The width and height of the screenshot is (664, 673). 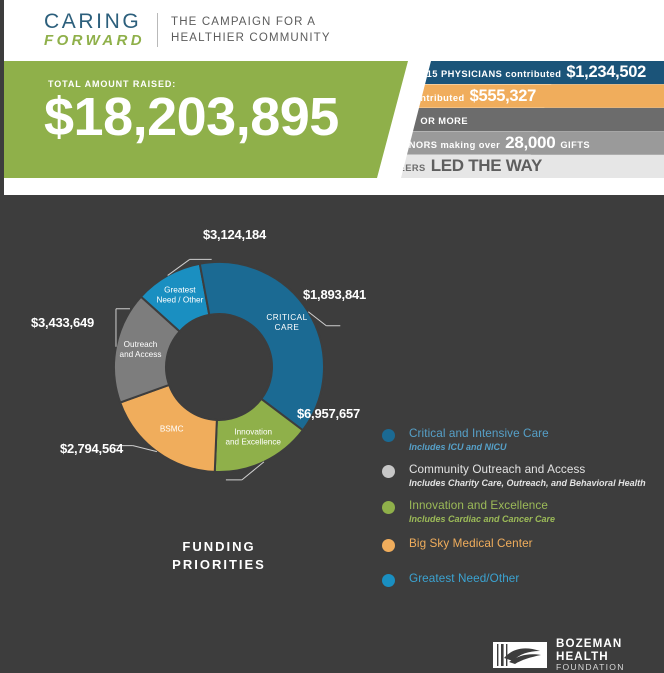 What do you see at coordinates (251, 37) in the screenshot?
I see `tagline-line-2: HEALTHIER COMMUNITY` at bounding box center [251, 37].